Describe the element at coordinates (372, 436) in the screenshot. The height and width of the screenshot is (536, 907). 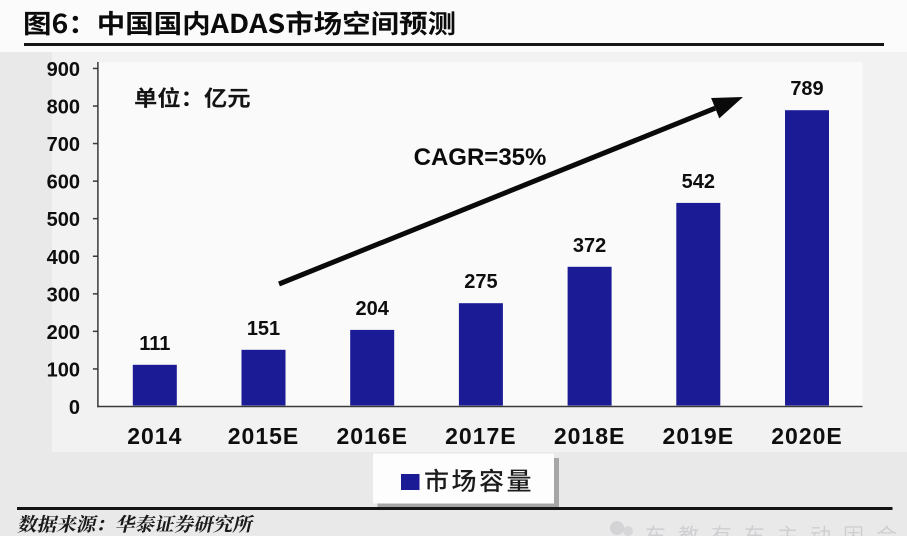
I see `svg-text: 2016E` at that location.